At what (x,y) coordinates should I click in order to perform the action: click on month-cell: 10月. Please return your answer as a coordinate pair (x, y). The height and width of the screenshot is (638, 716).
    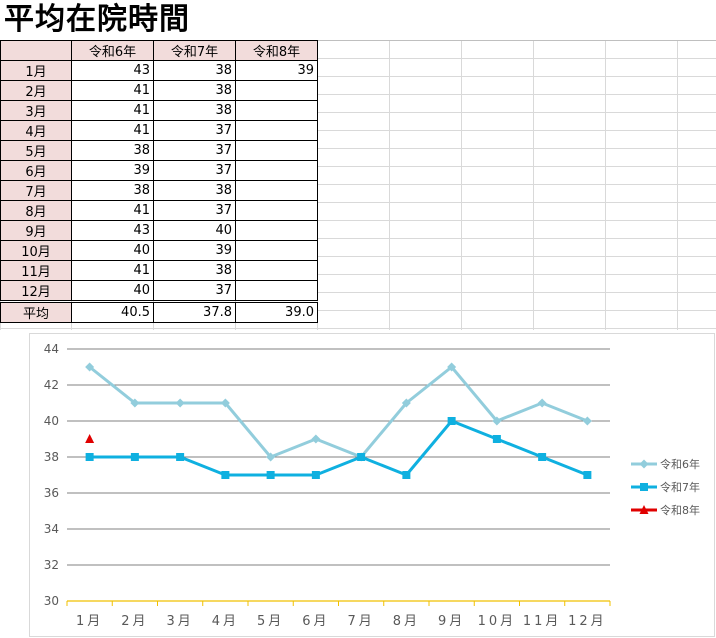
    Looking at the image, I should click on (36, 250).